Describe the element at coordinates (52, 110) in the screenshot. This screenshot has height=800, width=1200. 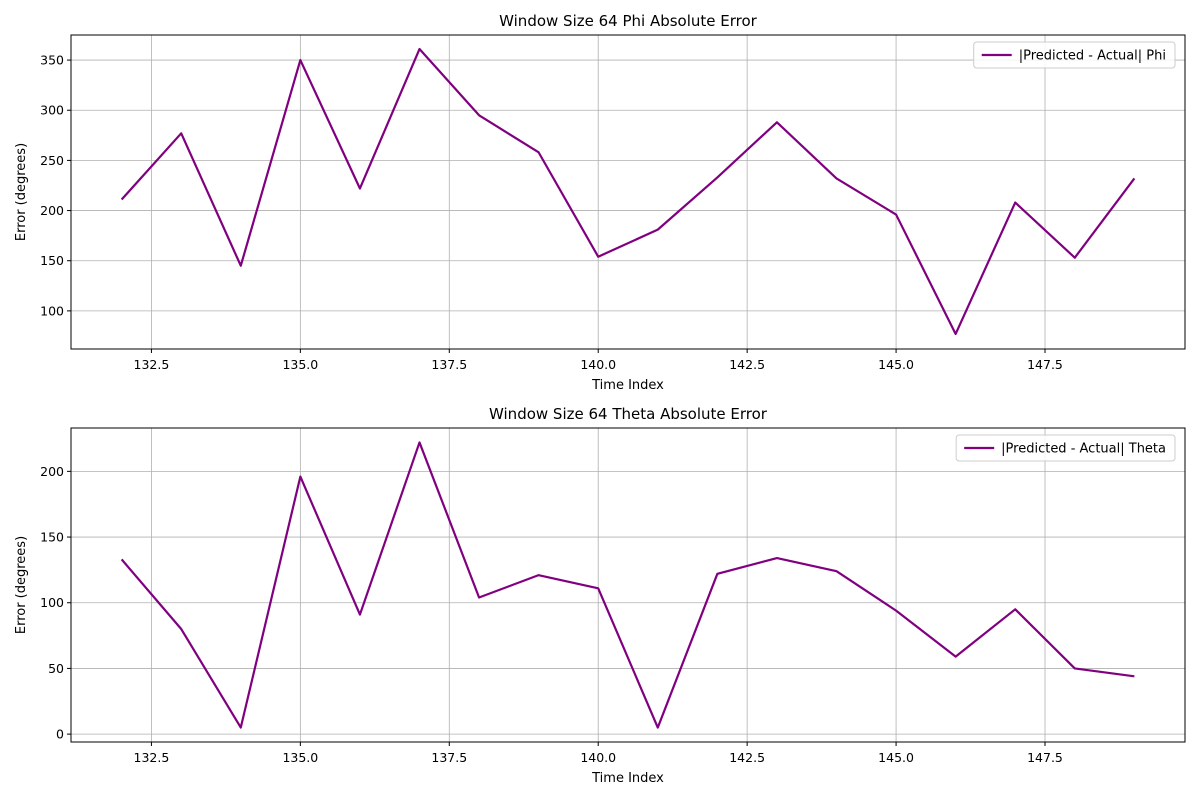
I see `y-tick-label: 300` at that location.